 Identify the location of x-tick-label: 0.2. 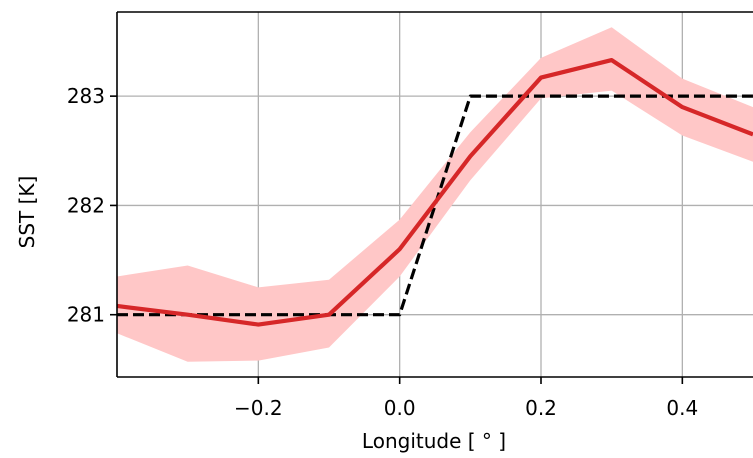
(541, 408).